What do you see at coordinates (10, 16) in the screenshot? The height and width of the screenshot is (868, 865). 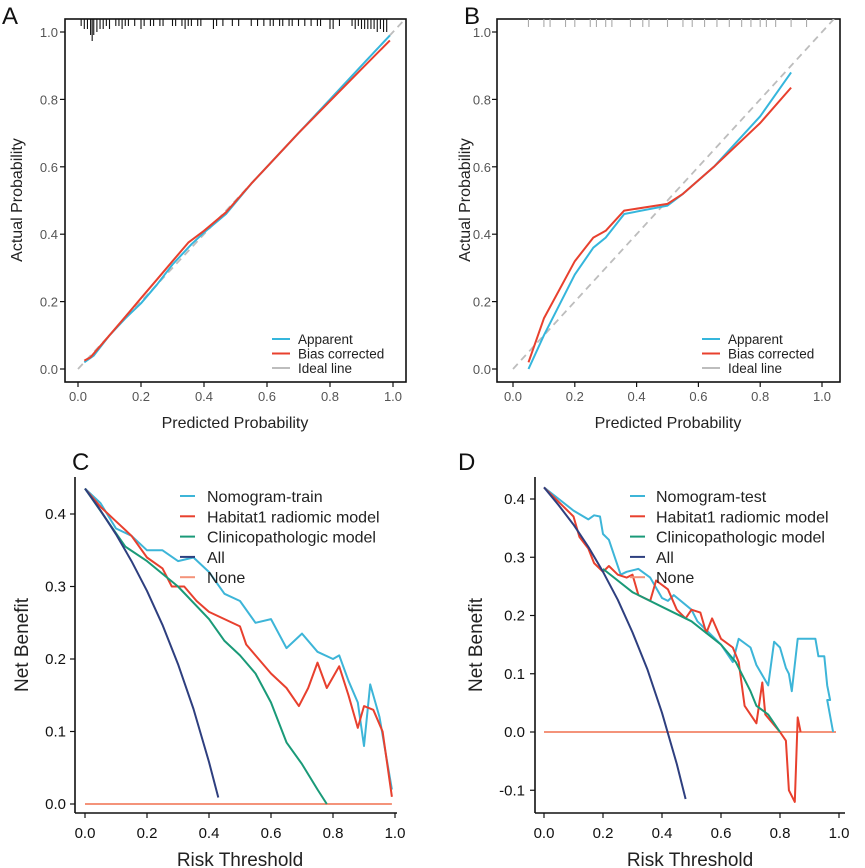 I see `panel-label: A` at bounding box center [10, 16].